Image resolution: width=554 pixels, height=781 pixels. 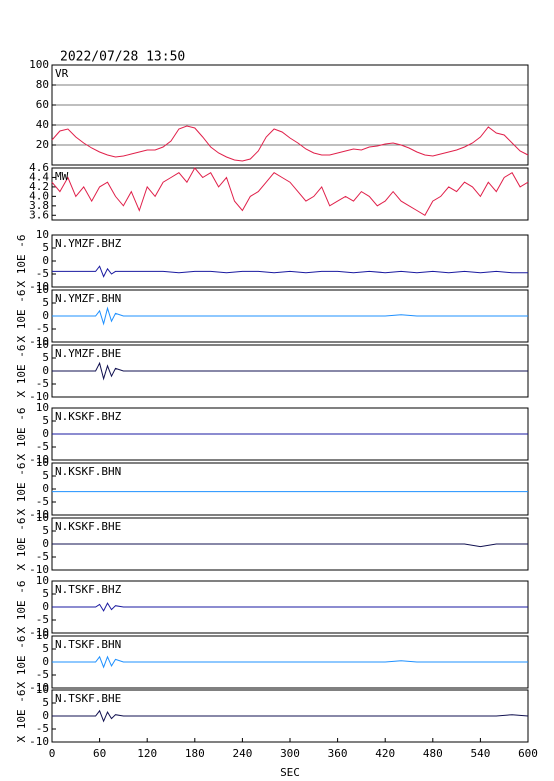 What do you see at coordinates (42, 104) in the screenshot?
I see `y-tick-label: 60` at bounding box center [42, 104].